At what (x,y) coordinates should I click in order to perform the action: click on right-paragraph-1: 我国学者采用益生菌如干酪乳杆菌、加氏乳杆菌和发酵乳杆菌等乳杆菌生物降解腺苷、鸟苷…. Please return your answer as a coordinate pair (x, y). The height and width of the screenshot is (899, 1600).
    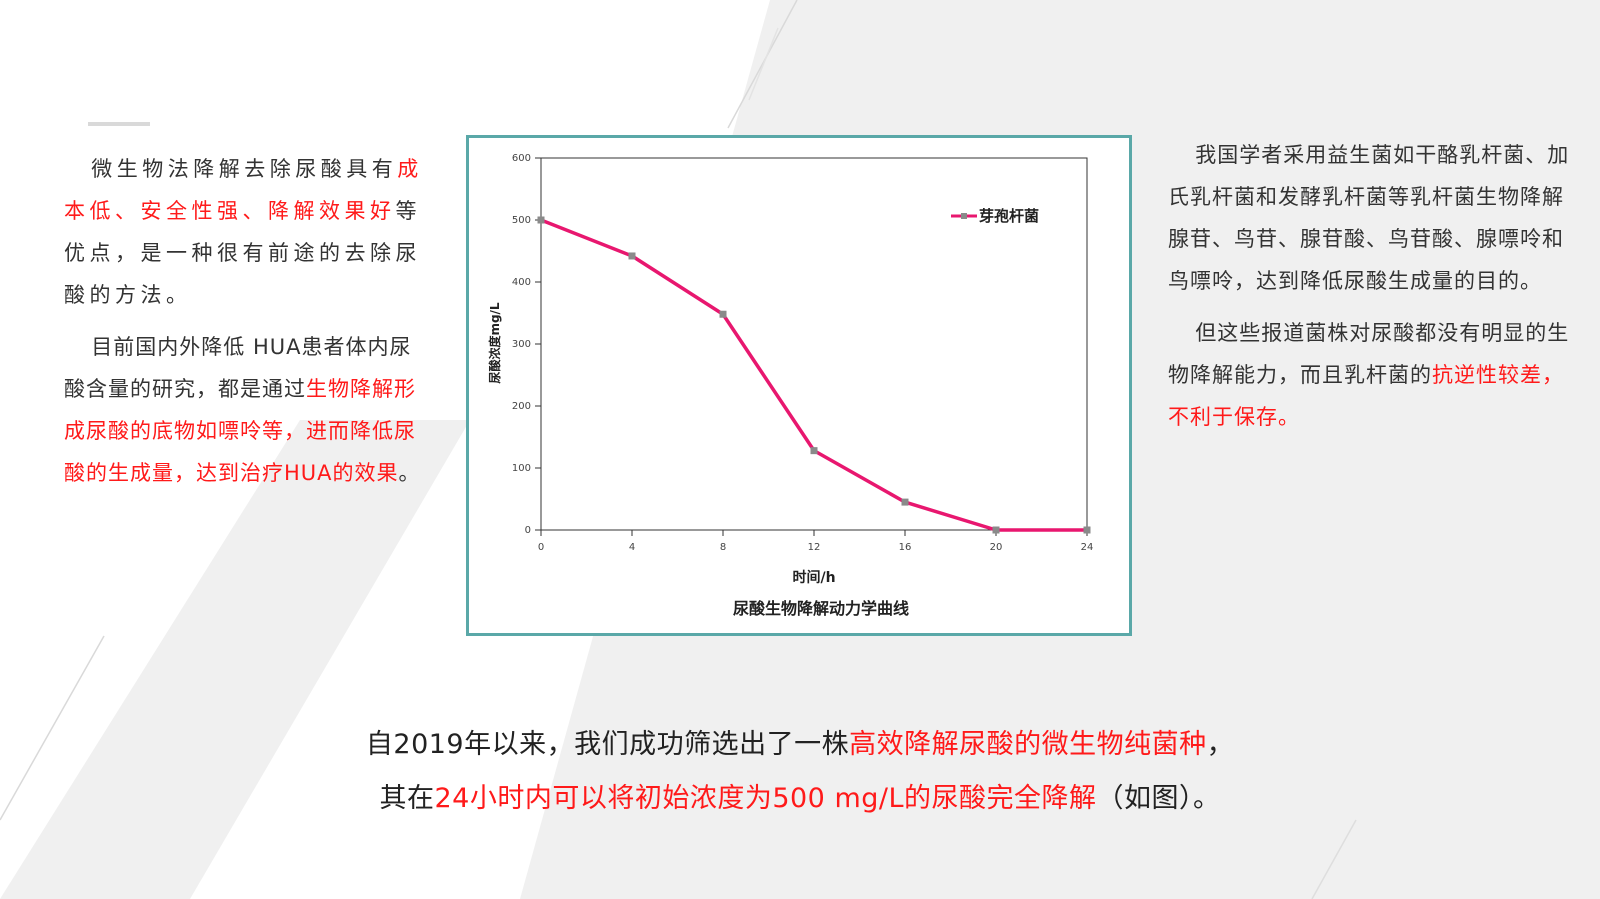
    Looking at the image, I should click on (1369, 218).